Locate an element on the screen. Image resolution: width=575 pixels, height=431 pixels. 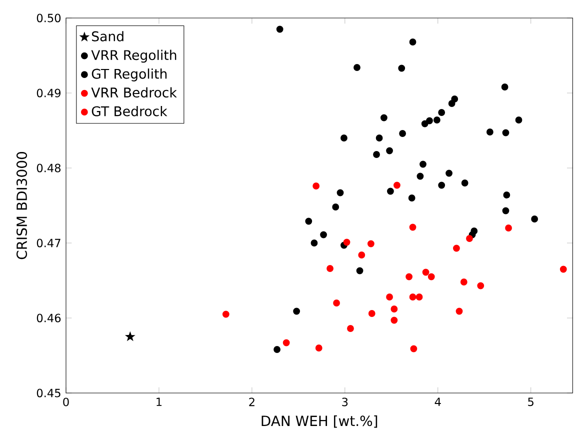
legend-label: GT Regolith is located at coordinates (129, 75).